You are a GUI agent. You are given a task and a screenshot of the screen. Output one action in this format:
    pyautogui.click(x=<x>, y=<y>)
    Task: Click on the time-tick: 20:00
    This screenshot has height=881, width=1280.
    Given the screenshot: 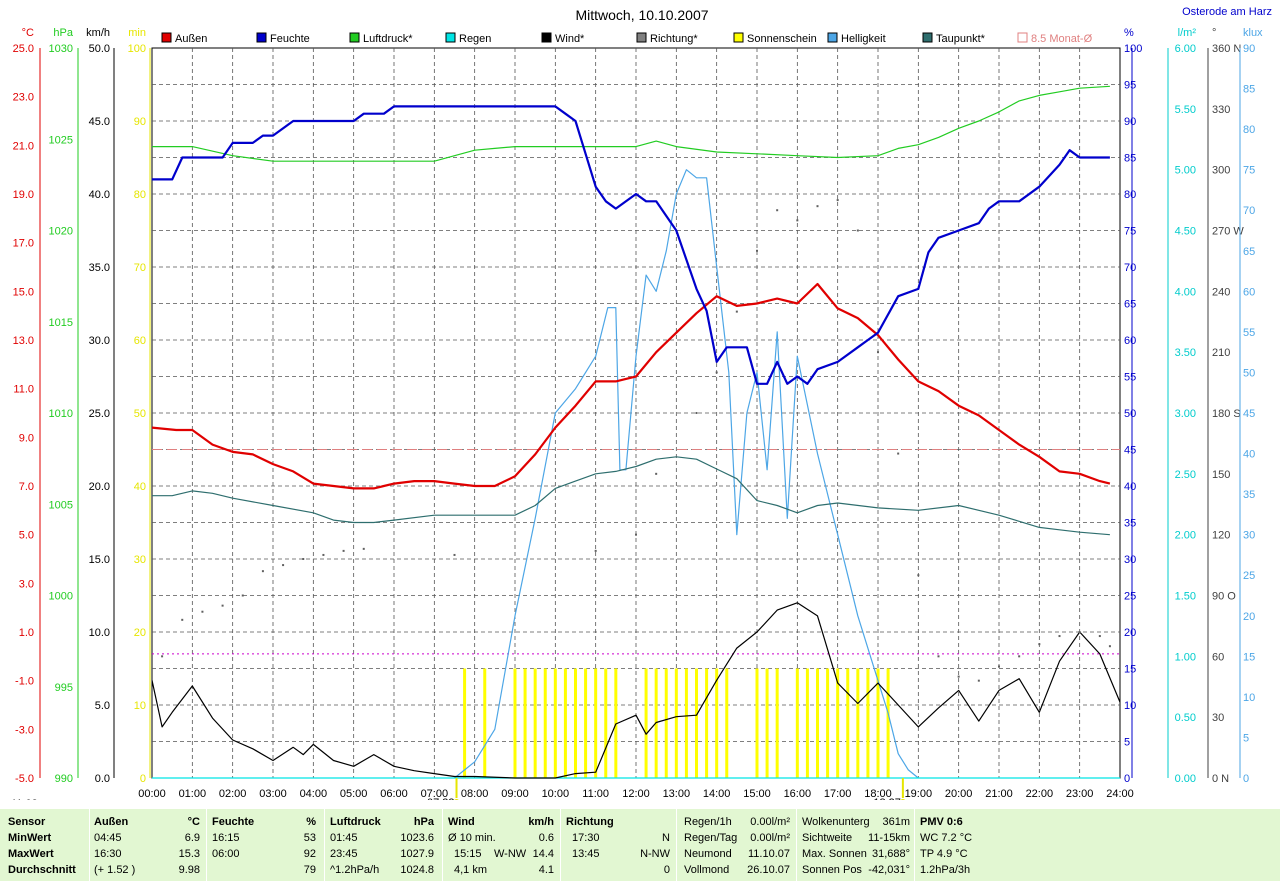 What is the action you would take?
    pyautogui.click(x=959, y=794)
    